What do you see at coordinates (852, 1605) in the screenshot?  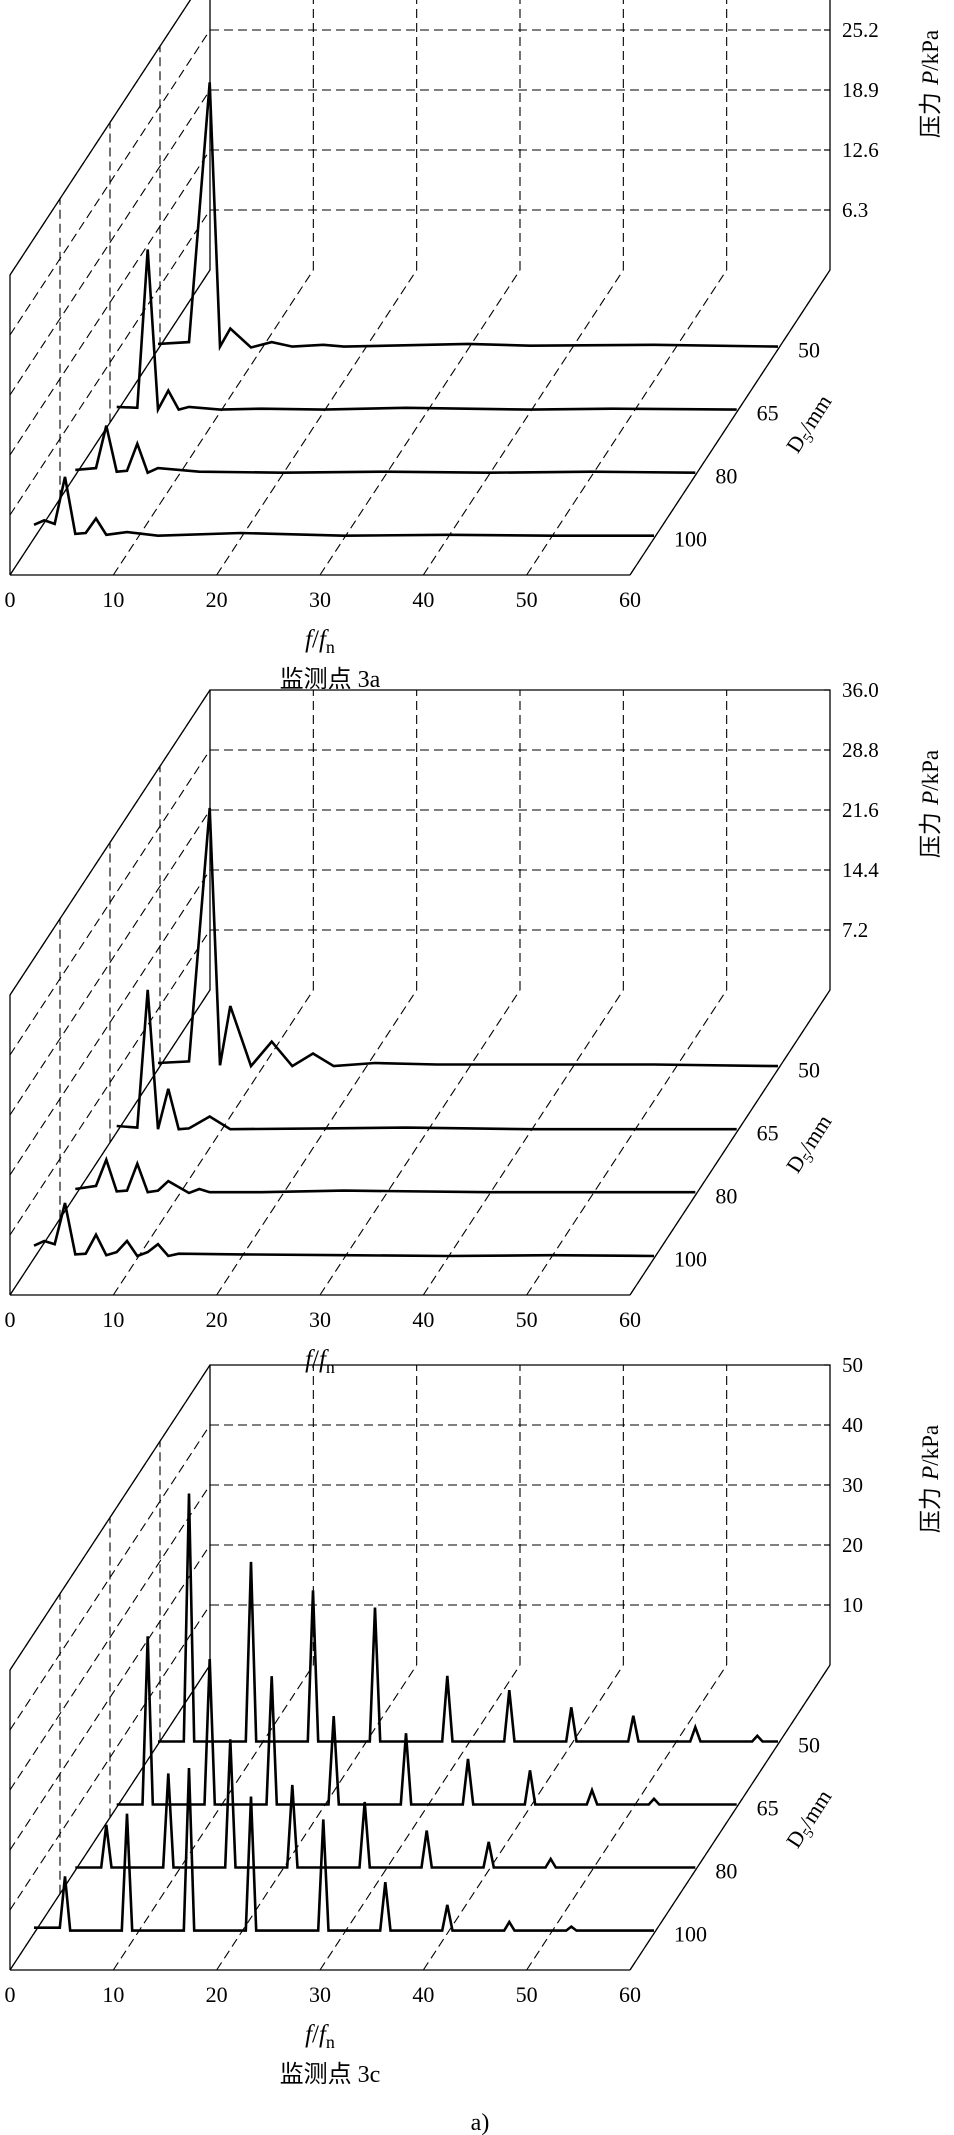 I see `y-tick-label: 10` at bounding box center [852, 1605].